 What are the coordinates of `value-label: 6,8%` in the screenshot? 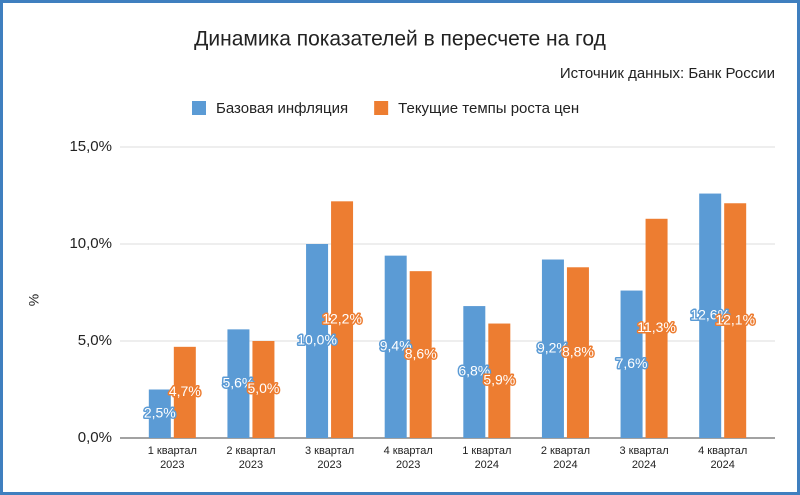 It's located at (474, 371).